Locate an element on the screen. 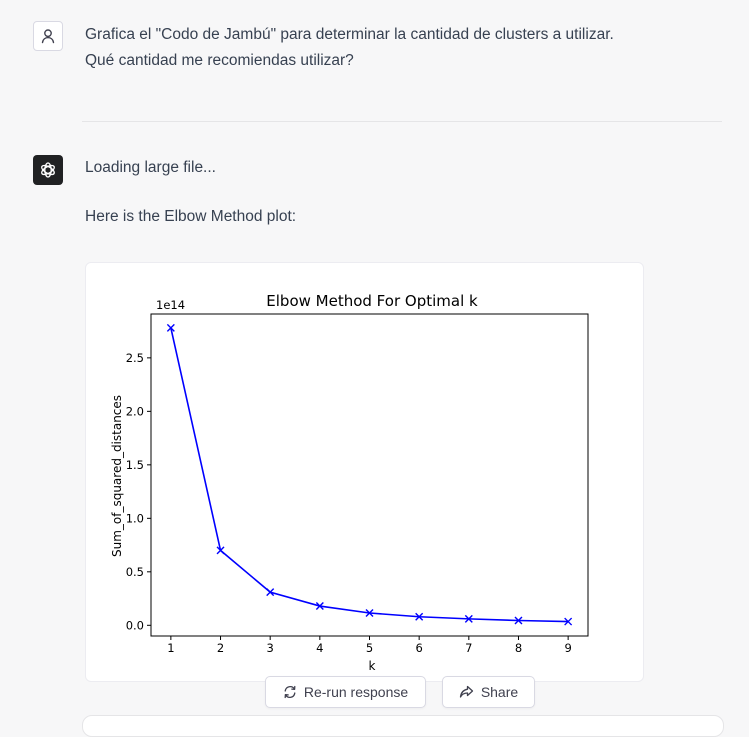  assistant-avatar is located at coordinates (48, 170).